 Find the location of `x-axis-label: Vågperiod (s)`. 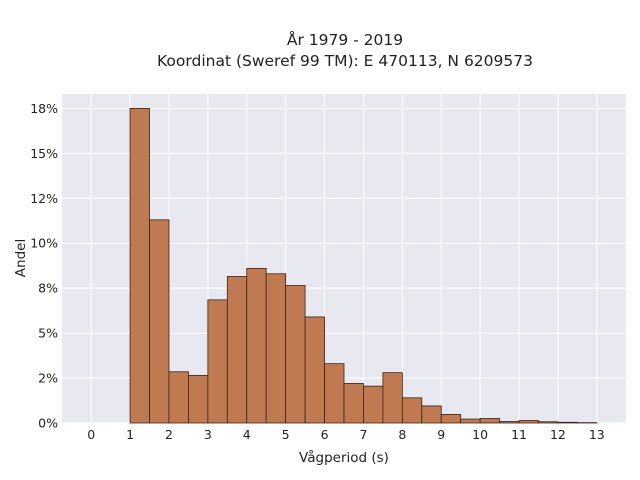

x-axis-label: Vågperiod (s) is located at coordinates (344, 457).